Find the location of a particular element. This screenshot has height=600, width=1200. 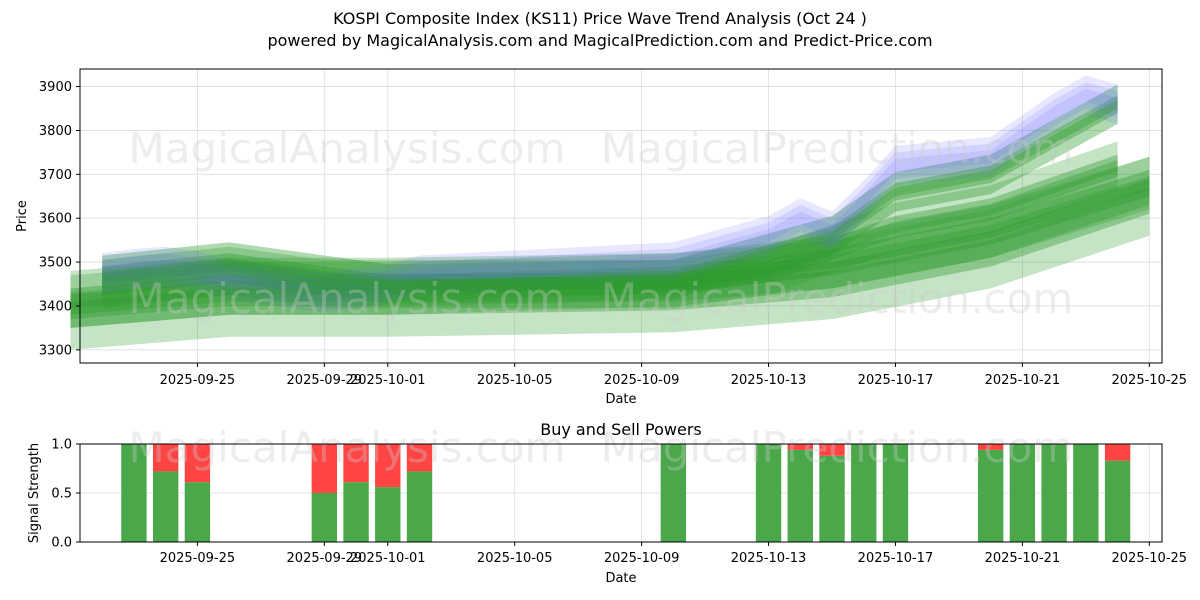

signal-x-tick-label: 2025-09-25 is located at coordinates (198, 558).